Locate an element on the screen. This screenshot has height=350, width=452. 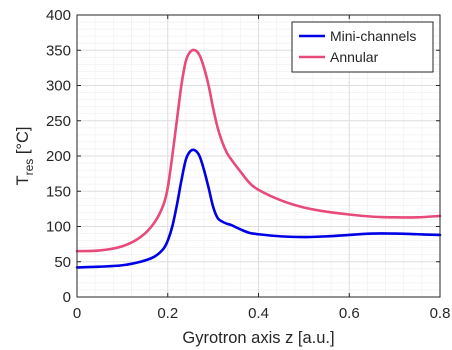
y-tick-label: 50 is located at coordinates (62, 262).